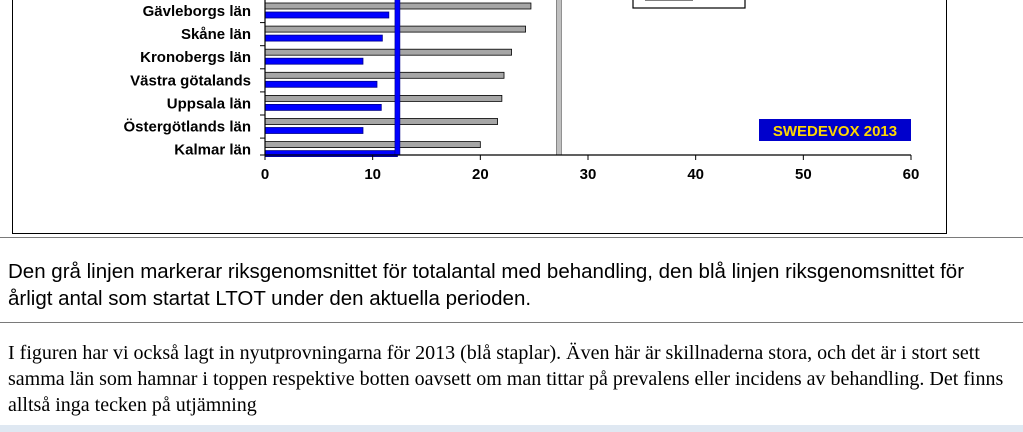  I want to click on divider-top, so click(511, 237).